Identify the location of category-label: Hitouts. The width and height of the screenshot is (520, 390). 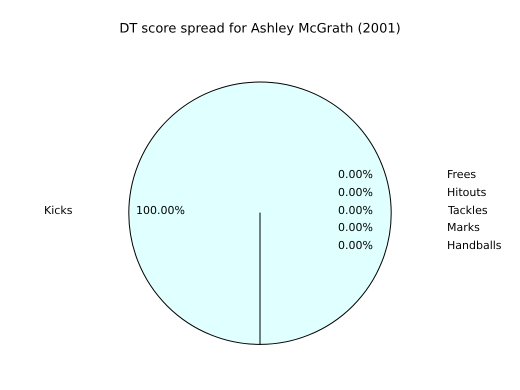
(466, 192).